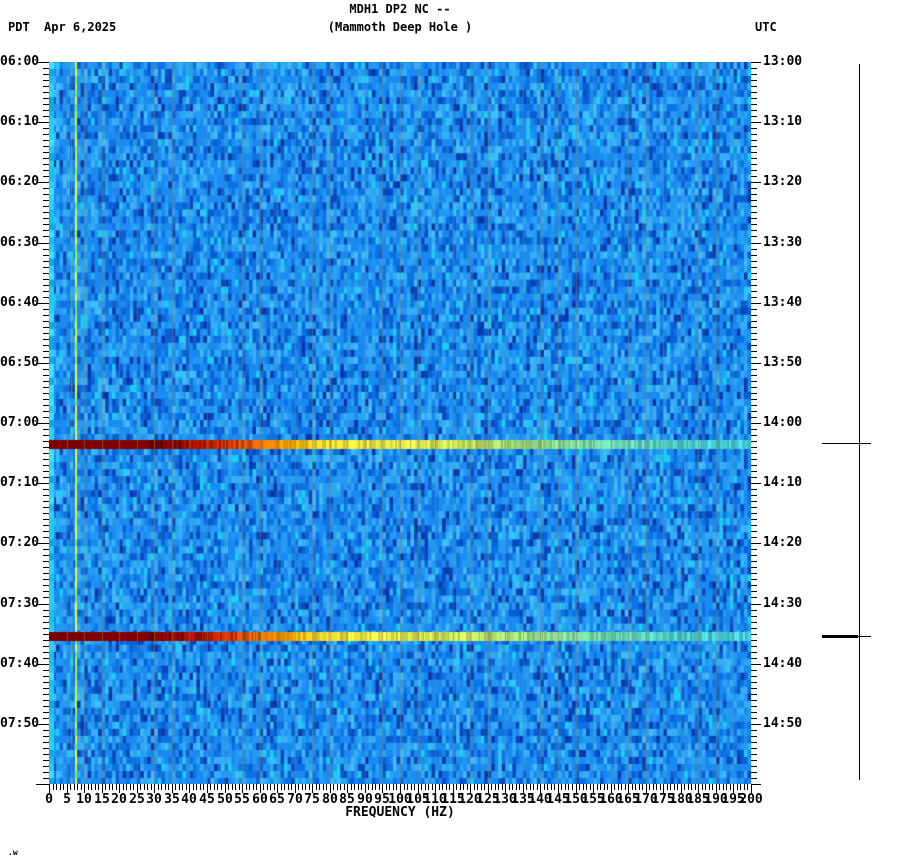 Image resolution: width=902 pixels, height=864 pixels. Describe the element at coordinates (382, 799) in the screenshot. I see `freq-tick-label: 95` at that location.